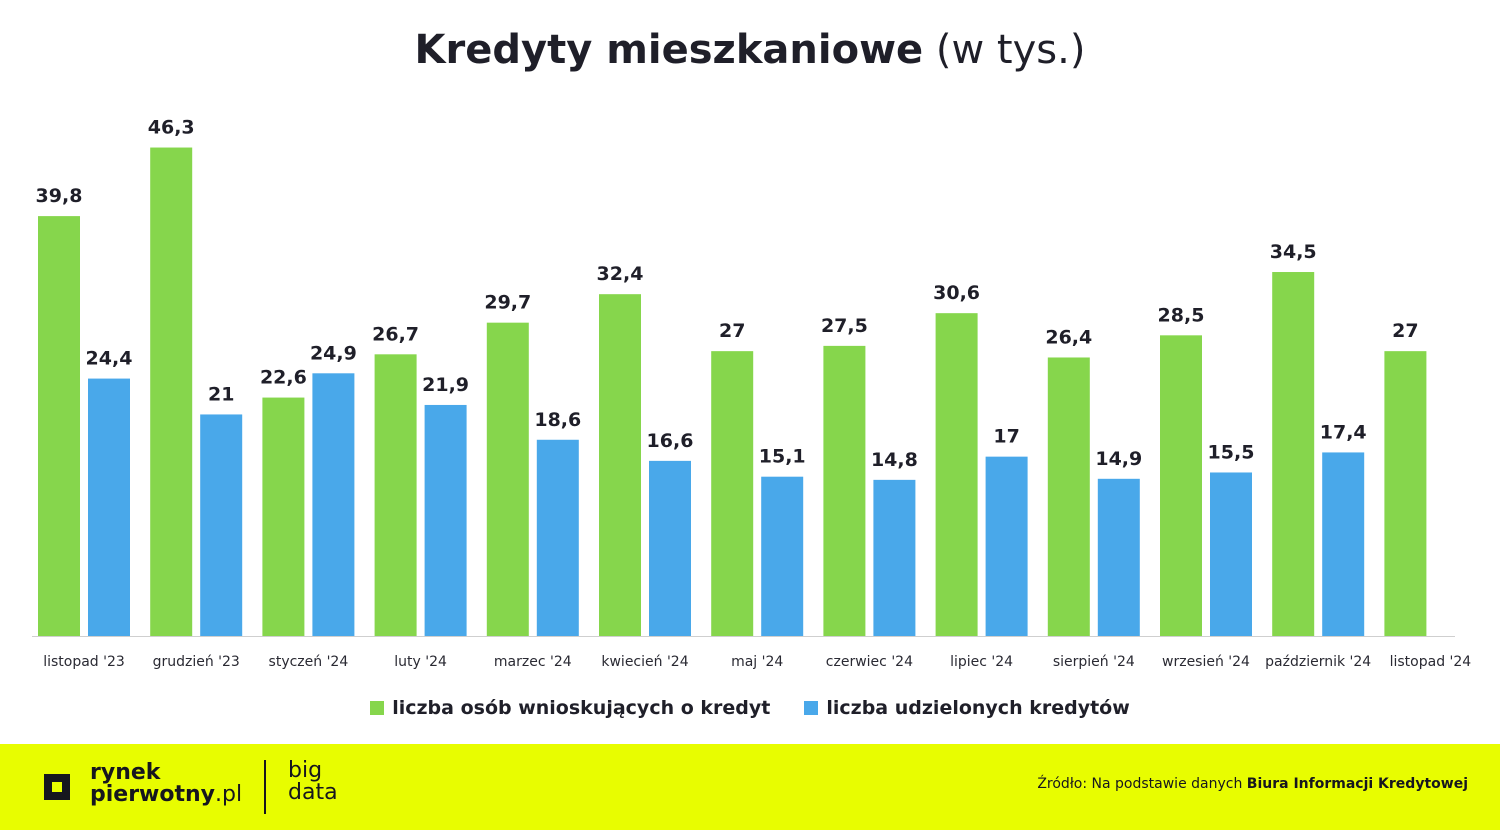 The width and height of the screenshot is (1500, 830). I want to click on data-label: 17,4, so click(1343, 432).